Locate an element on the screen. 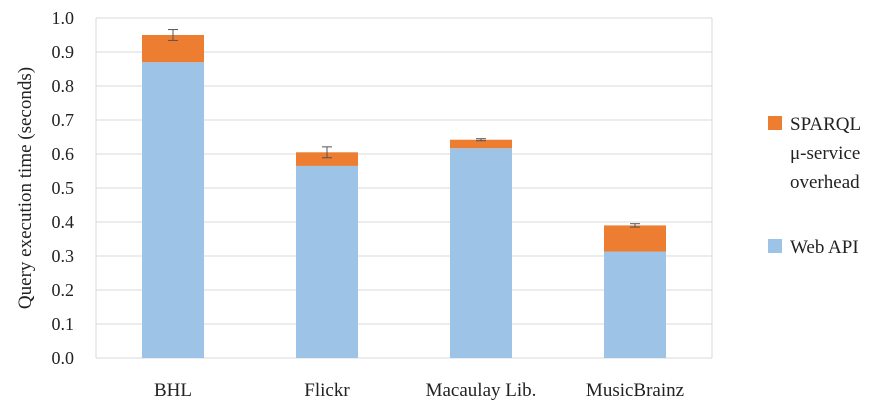  y-axis-ticks: 0.0 0.1 0.2 0.3 0.4 0.5 0.6 0.7 0.8 0.9 1.0 is located at coordinates (63, 188).